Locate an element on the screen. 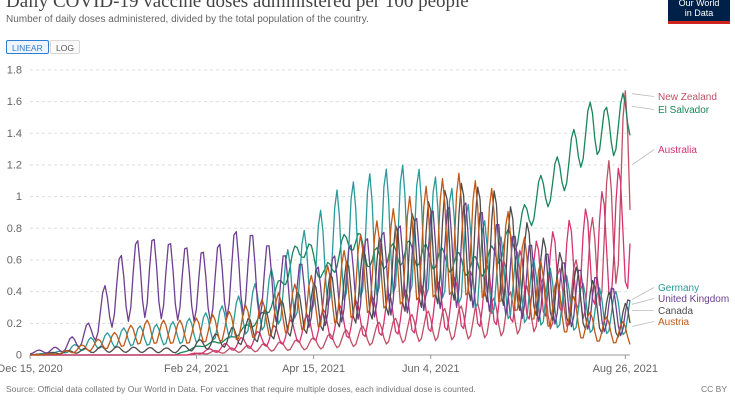 The width and height of the screenshot is (735, 400). legend-label: New Zealand is located at coordinates (687, 97).